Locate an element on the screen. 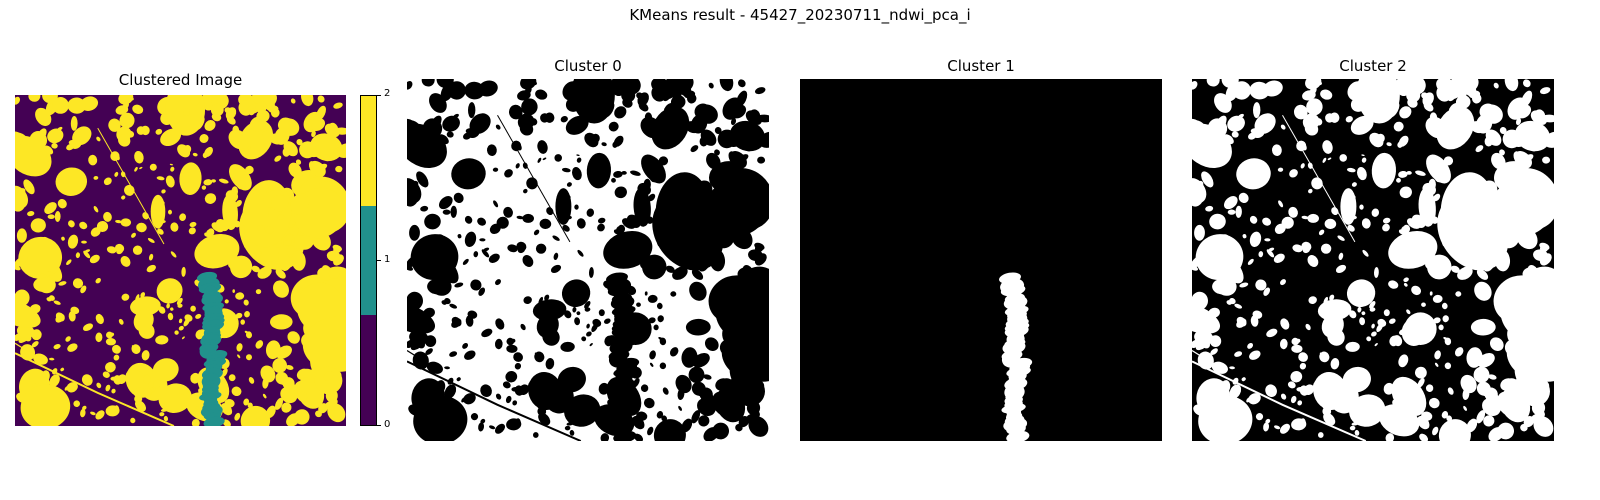 This screenshot has width=1600, height=500. colorbar-tick-1: 1 is located at coordinates (387, 259).